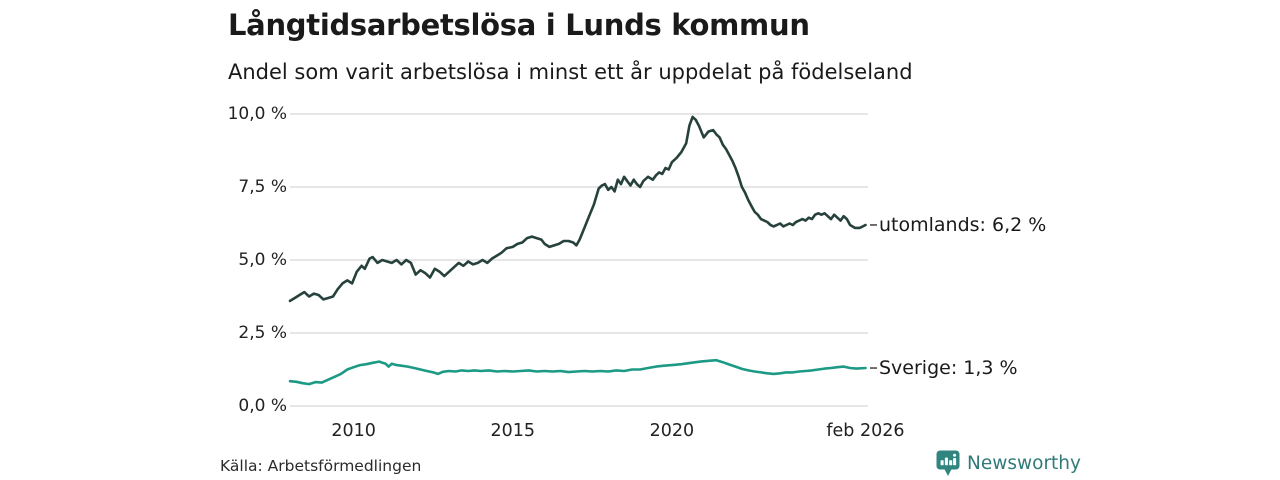 The image size is (1280, 480). What do you see at coordinates (963, 224) in the screenshot?
I see `series-label-utomlands: utomlands: 6,2 %` at bounding box center [963, 224].